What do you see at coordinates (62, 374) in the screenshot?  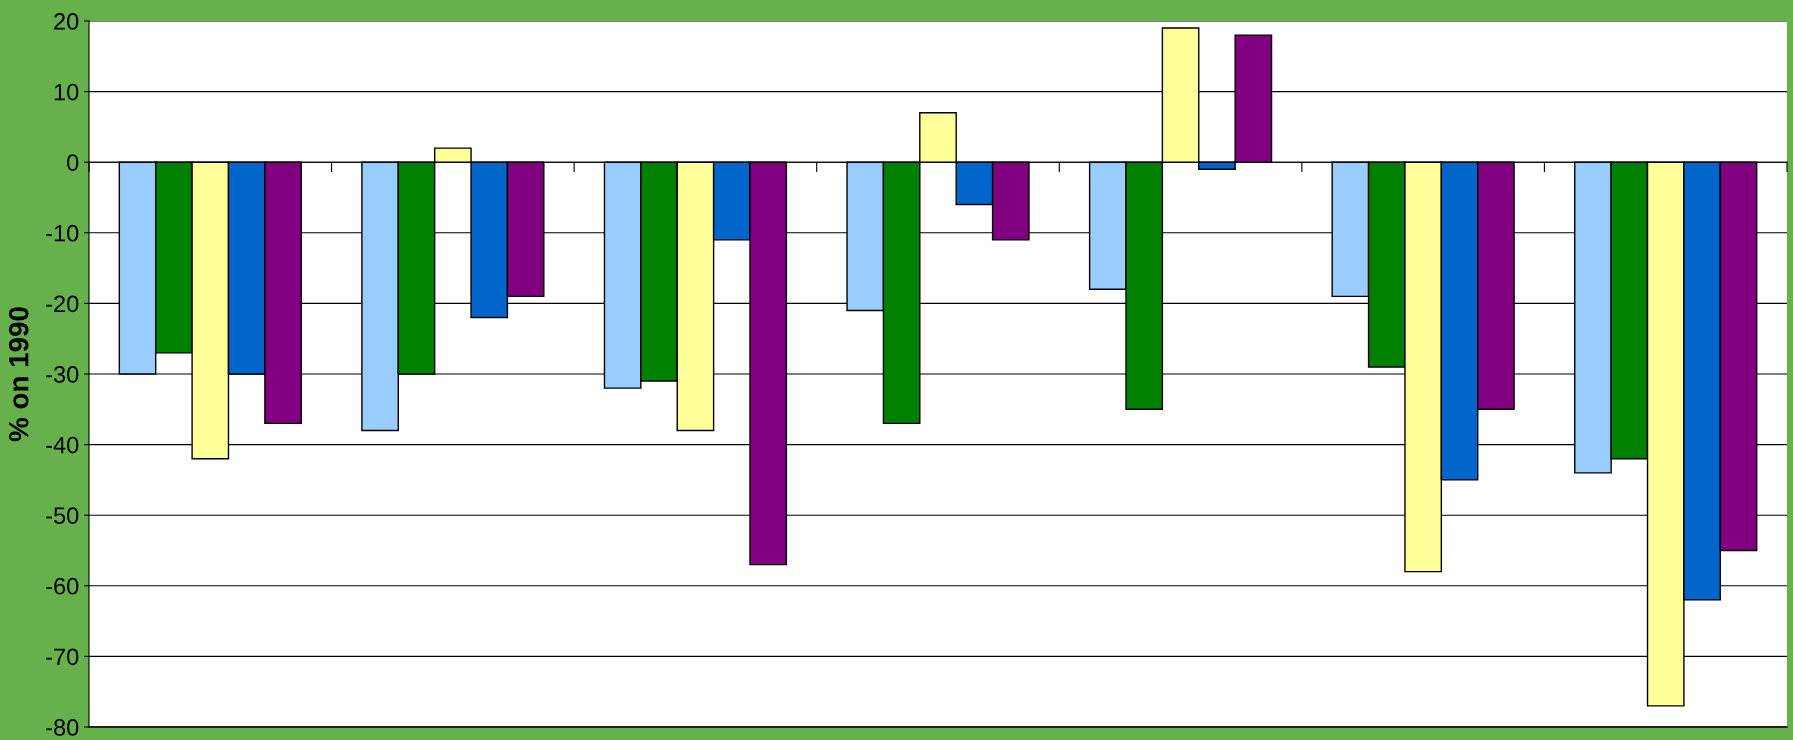 I see `y-tick-label: -30` at bounding box center [62, 374].